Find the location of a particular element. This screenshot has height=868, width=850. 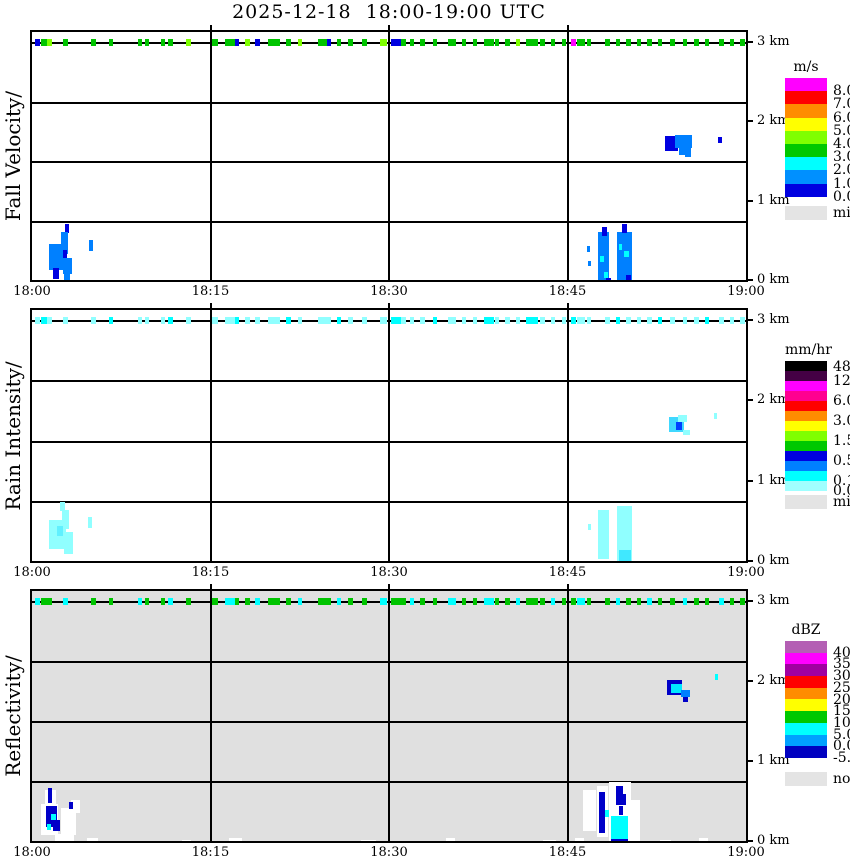

colorbar-tick-label: 3.0 is located at coordinates (841, 421).